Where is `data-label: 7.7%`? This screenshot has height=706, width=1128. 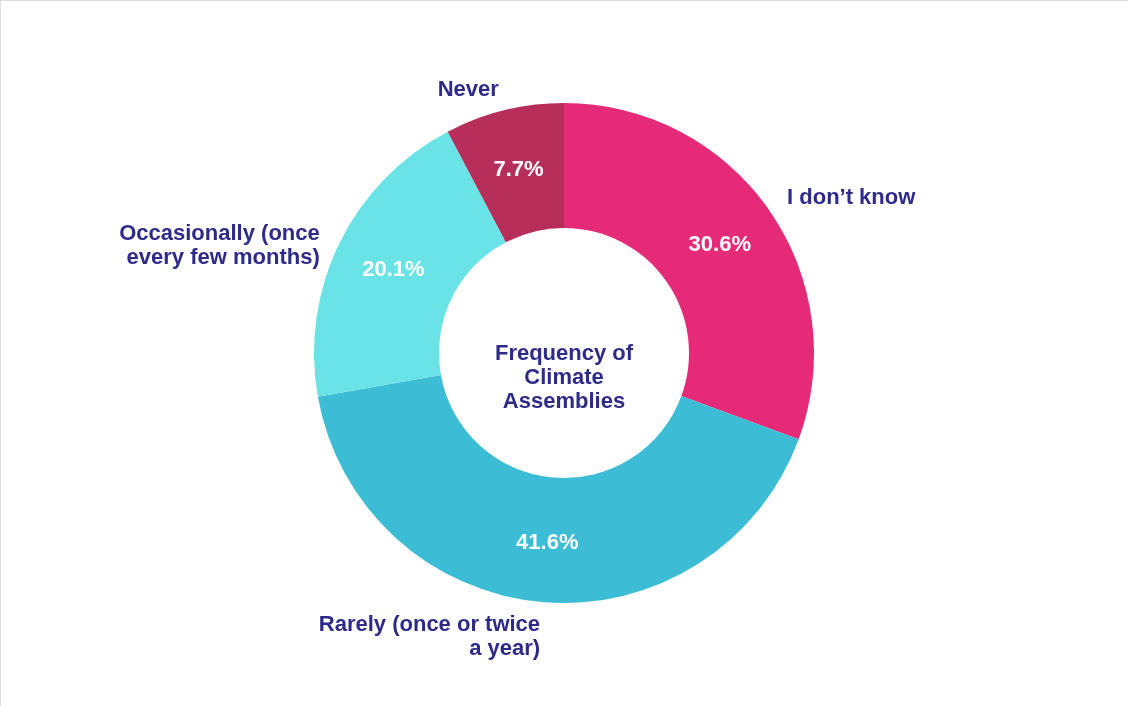 data-label: 7.7% is located at coordinates (518, 168).